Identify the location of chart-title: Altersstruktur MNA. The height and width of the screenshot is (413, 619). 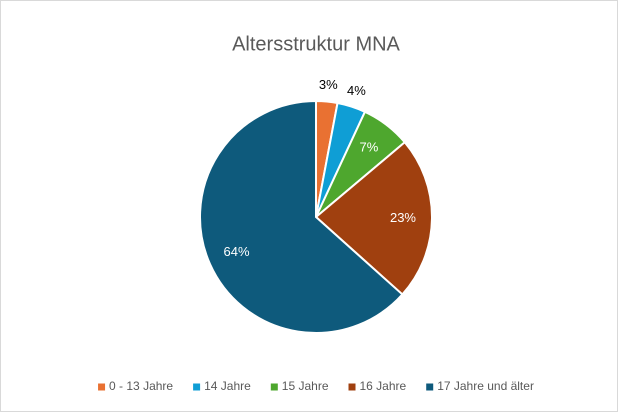
(316, 44).